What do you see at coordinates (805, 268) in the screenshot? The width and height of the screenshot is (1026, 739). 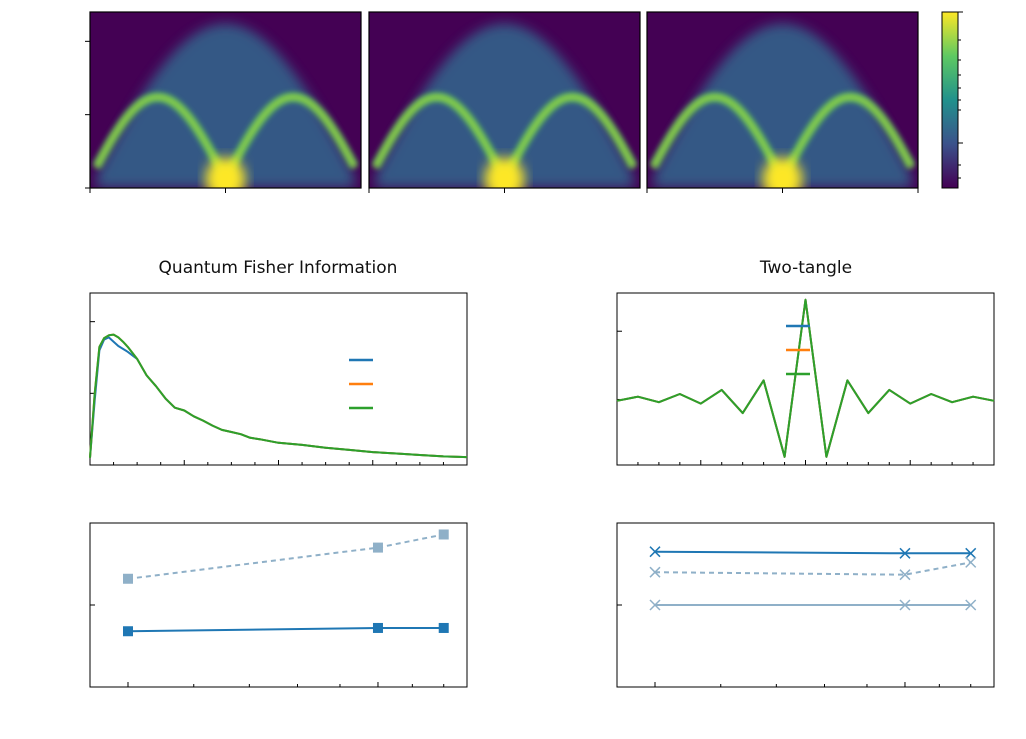 I see `header-tangle: Two-tangle` at bounding box center [805, 268].